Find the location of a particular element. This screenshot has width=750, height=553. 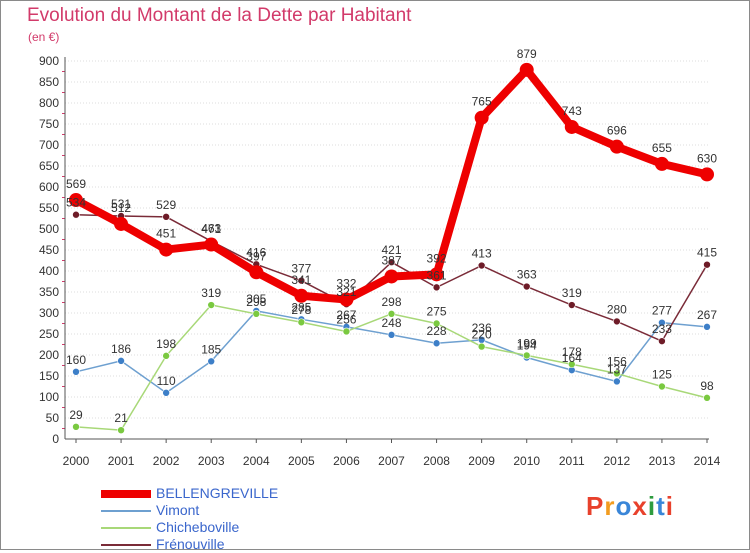

data-label: 879 is located at coordinates (527, 54).